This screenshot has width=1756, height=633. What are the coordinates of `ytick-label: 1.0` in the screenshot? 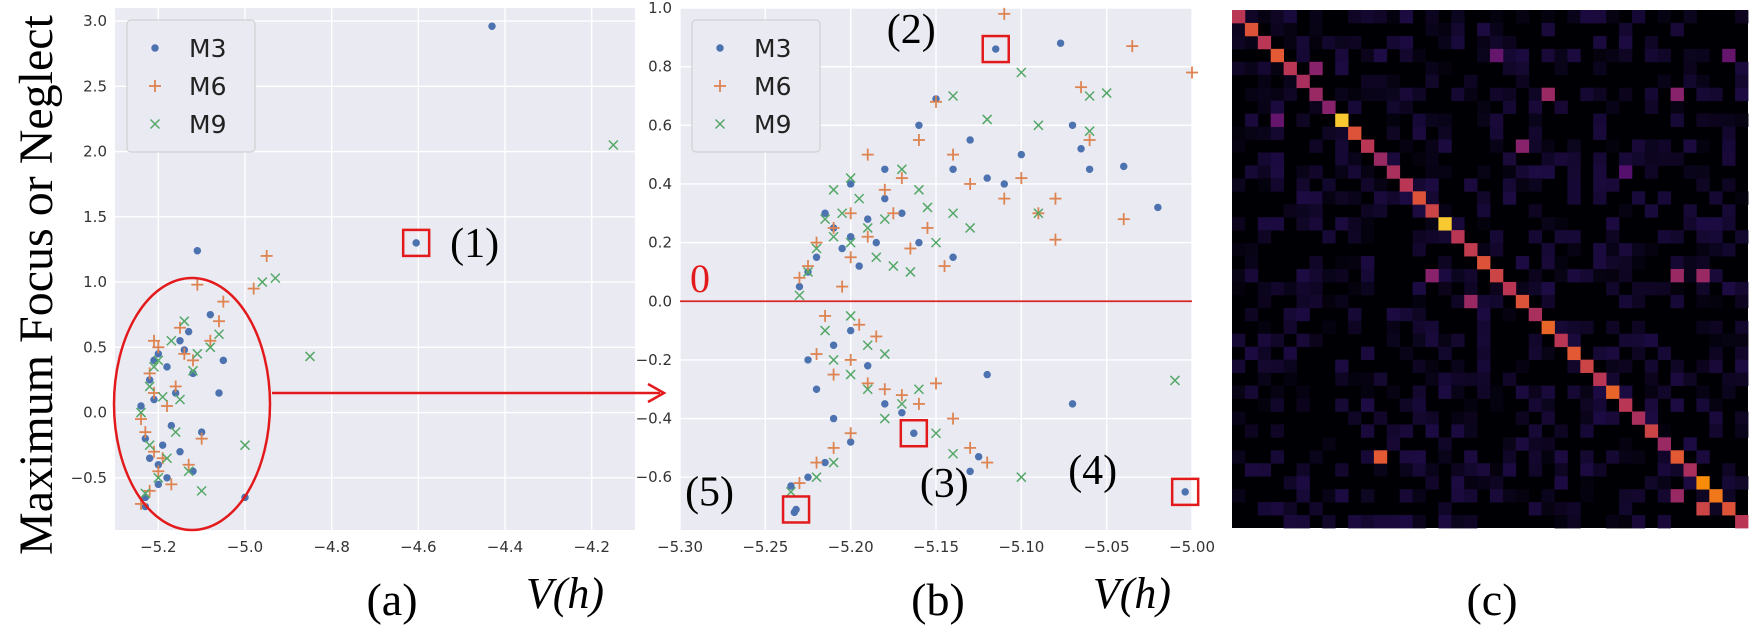 It's located at (660, 8).